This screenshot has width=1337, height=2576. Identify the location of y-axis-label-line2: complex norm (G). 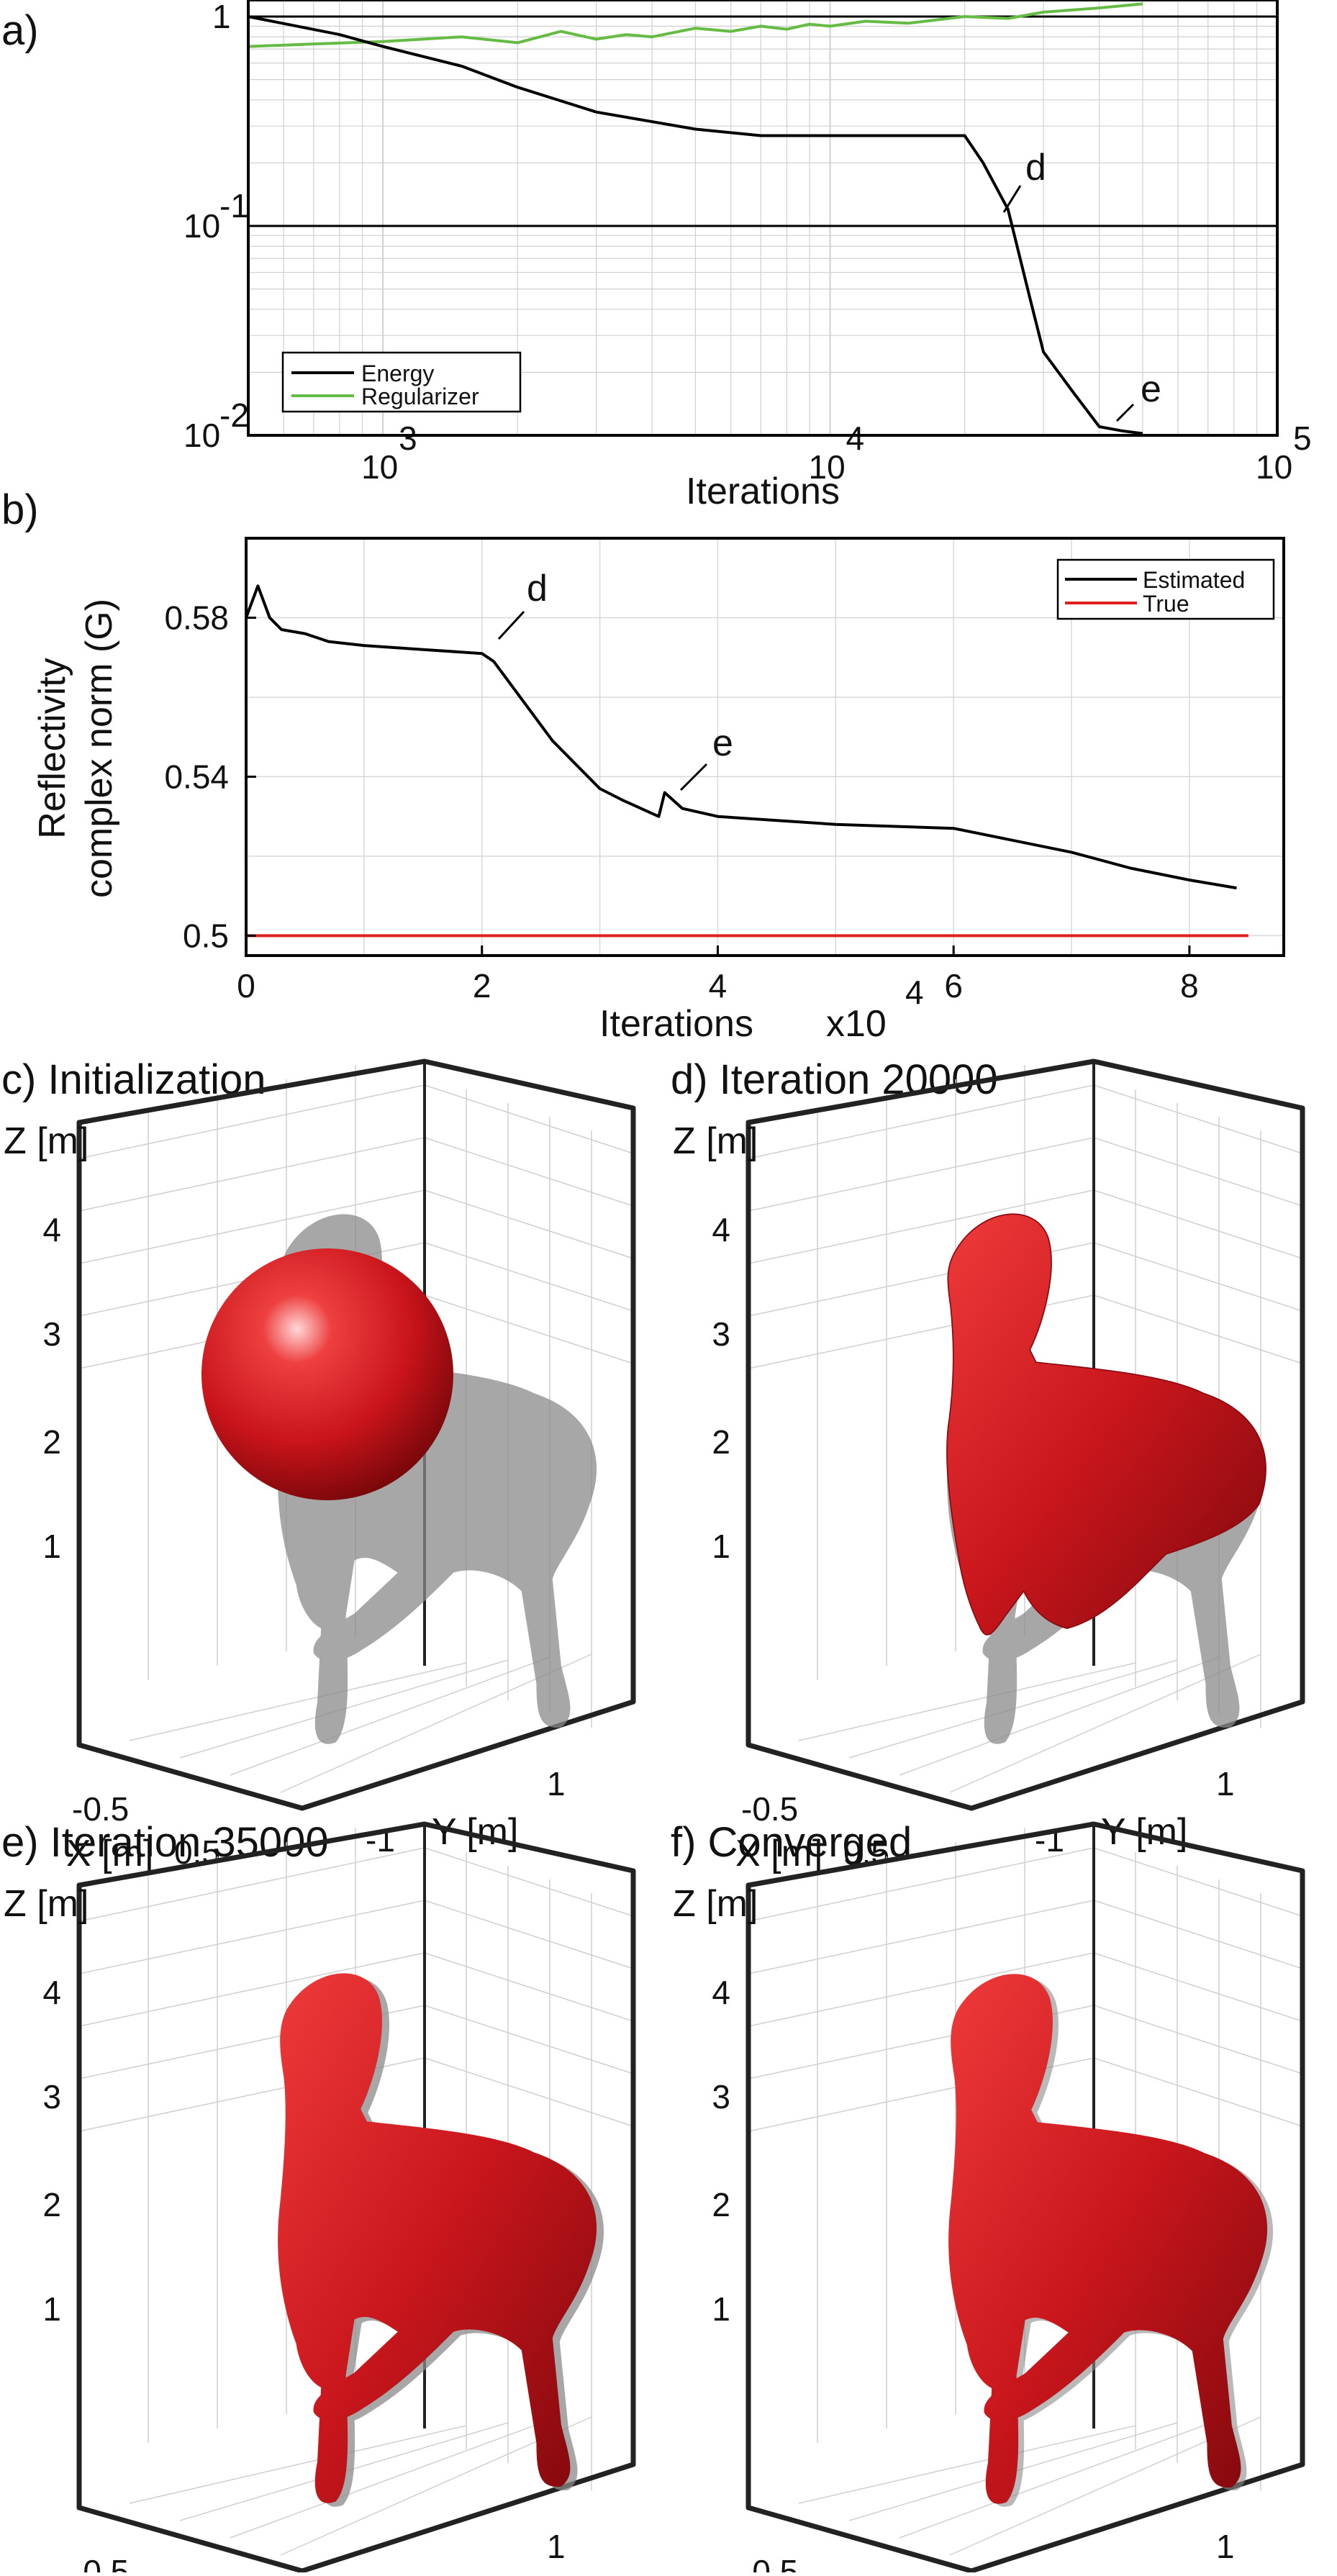
(99, 748).